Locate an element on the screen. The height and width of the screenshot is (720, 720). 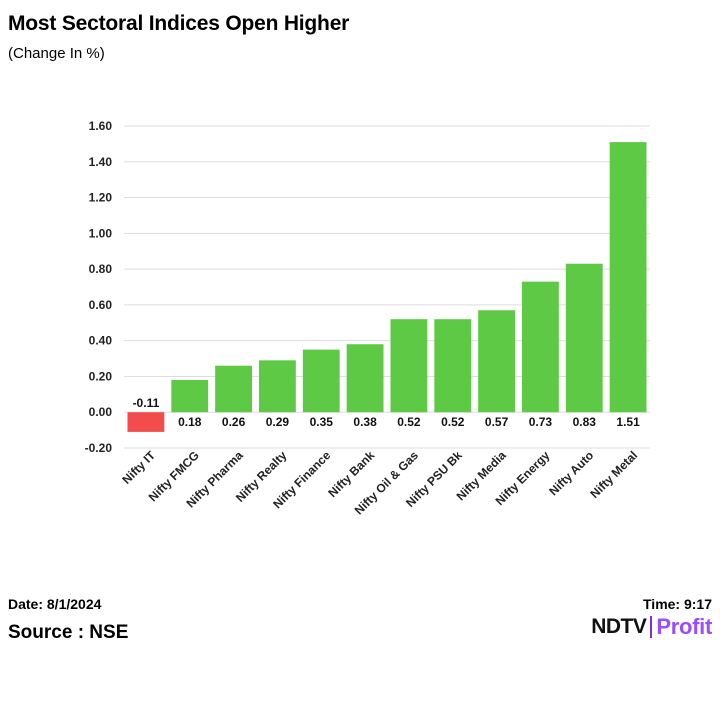
data-label: -0.11 is located at coordinates (146, 403).